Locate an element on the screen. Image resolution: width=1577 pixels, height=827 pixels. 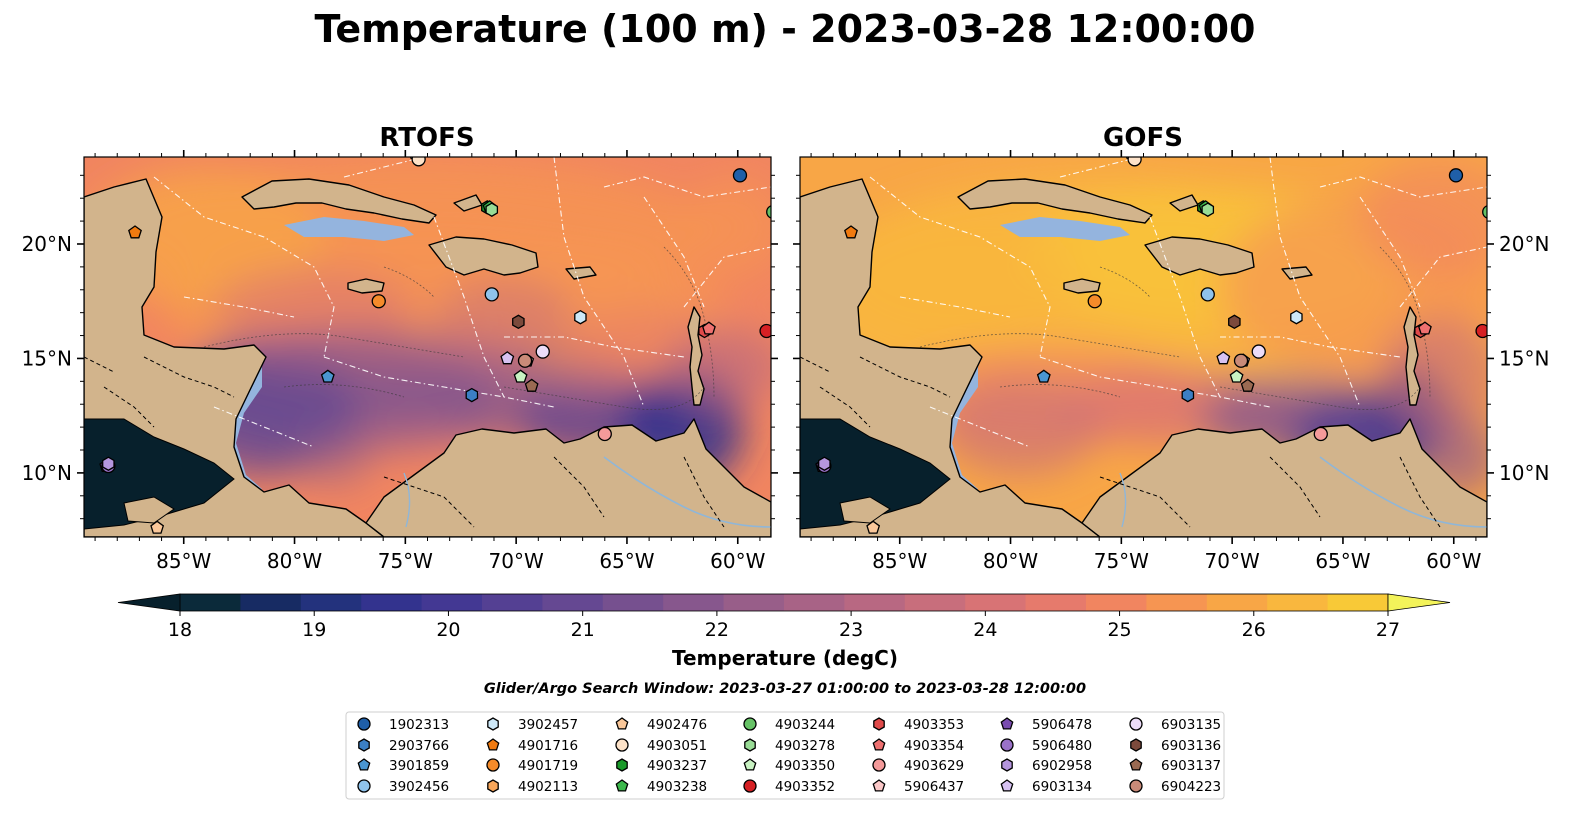
legend-label: 4903244 is located at coordinates (805, 725).